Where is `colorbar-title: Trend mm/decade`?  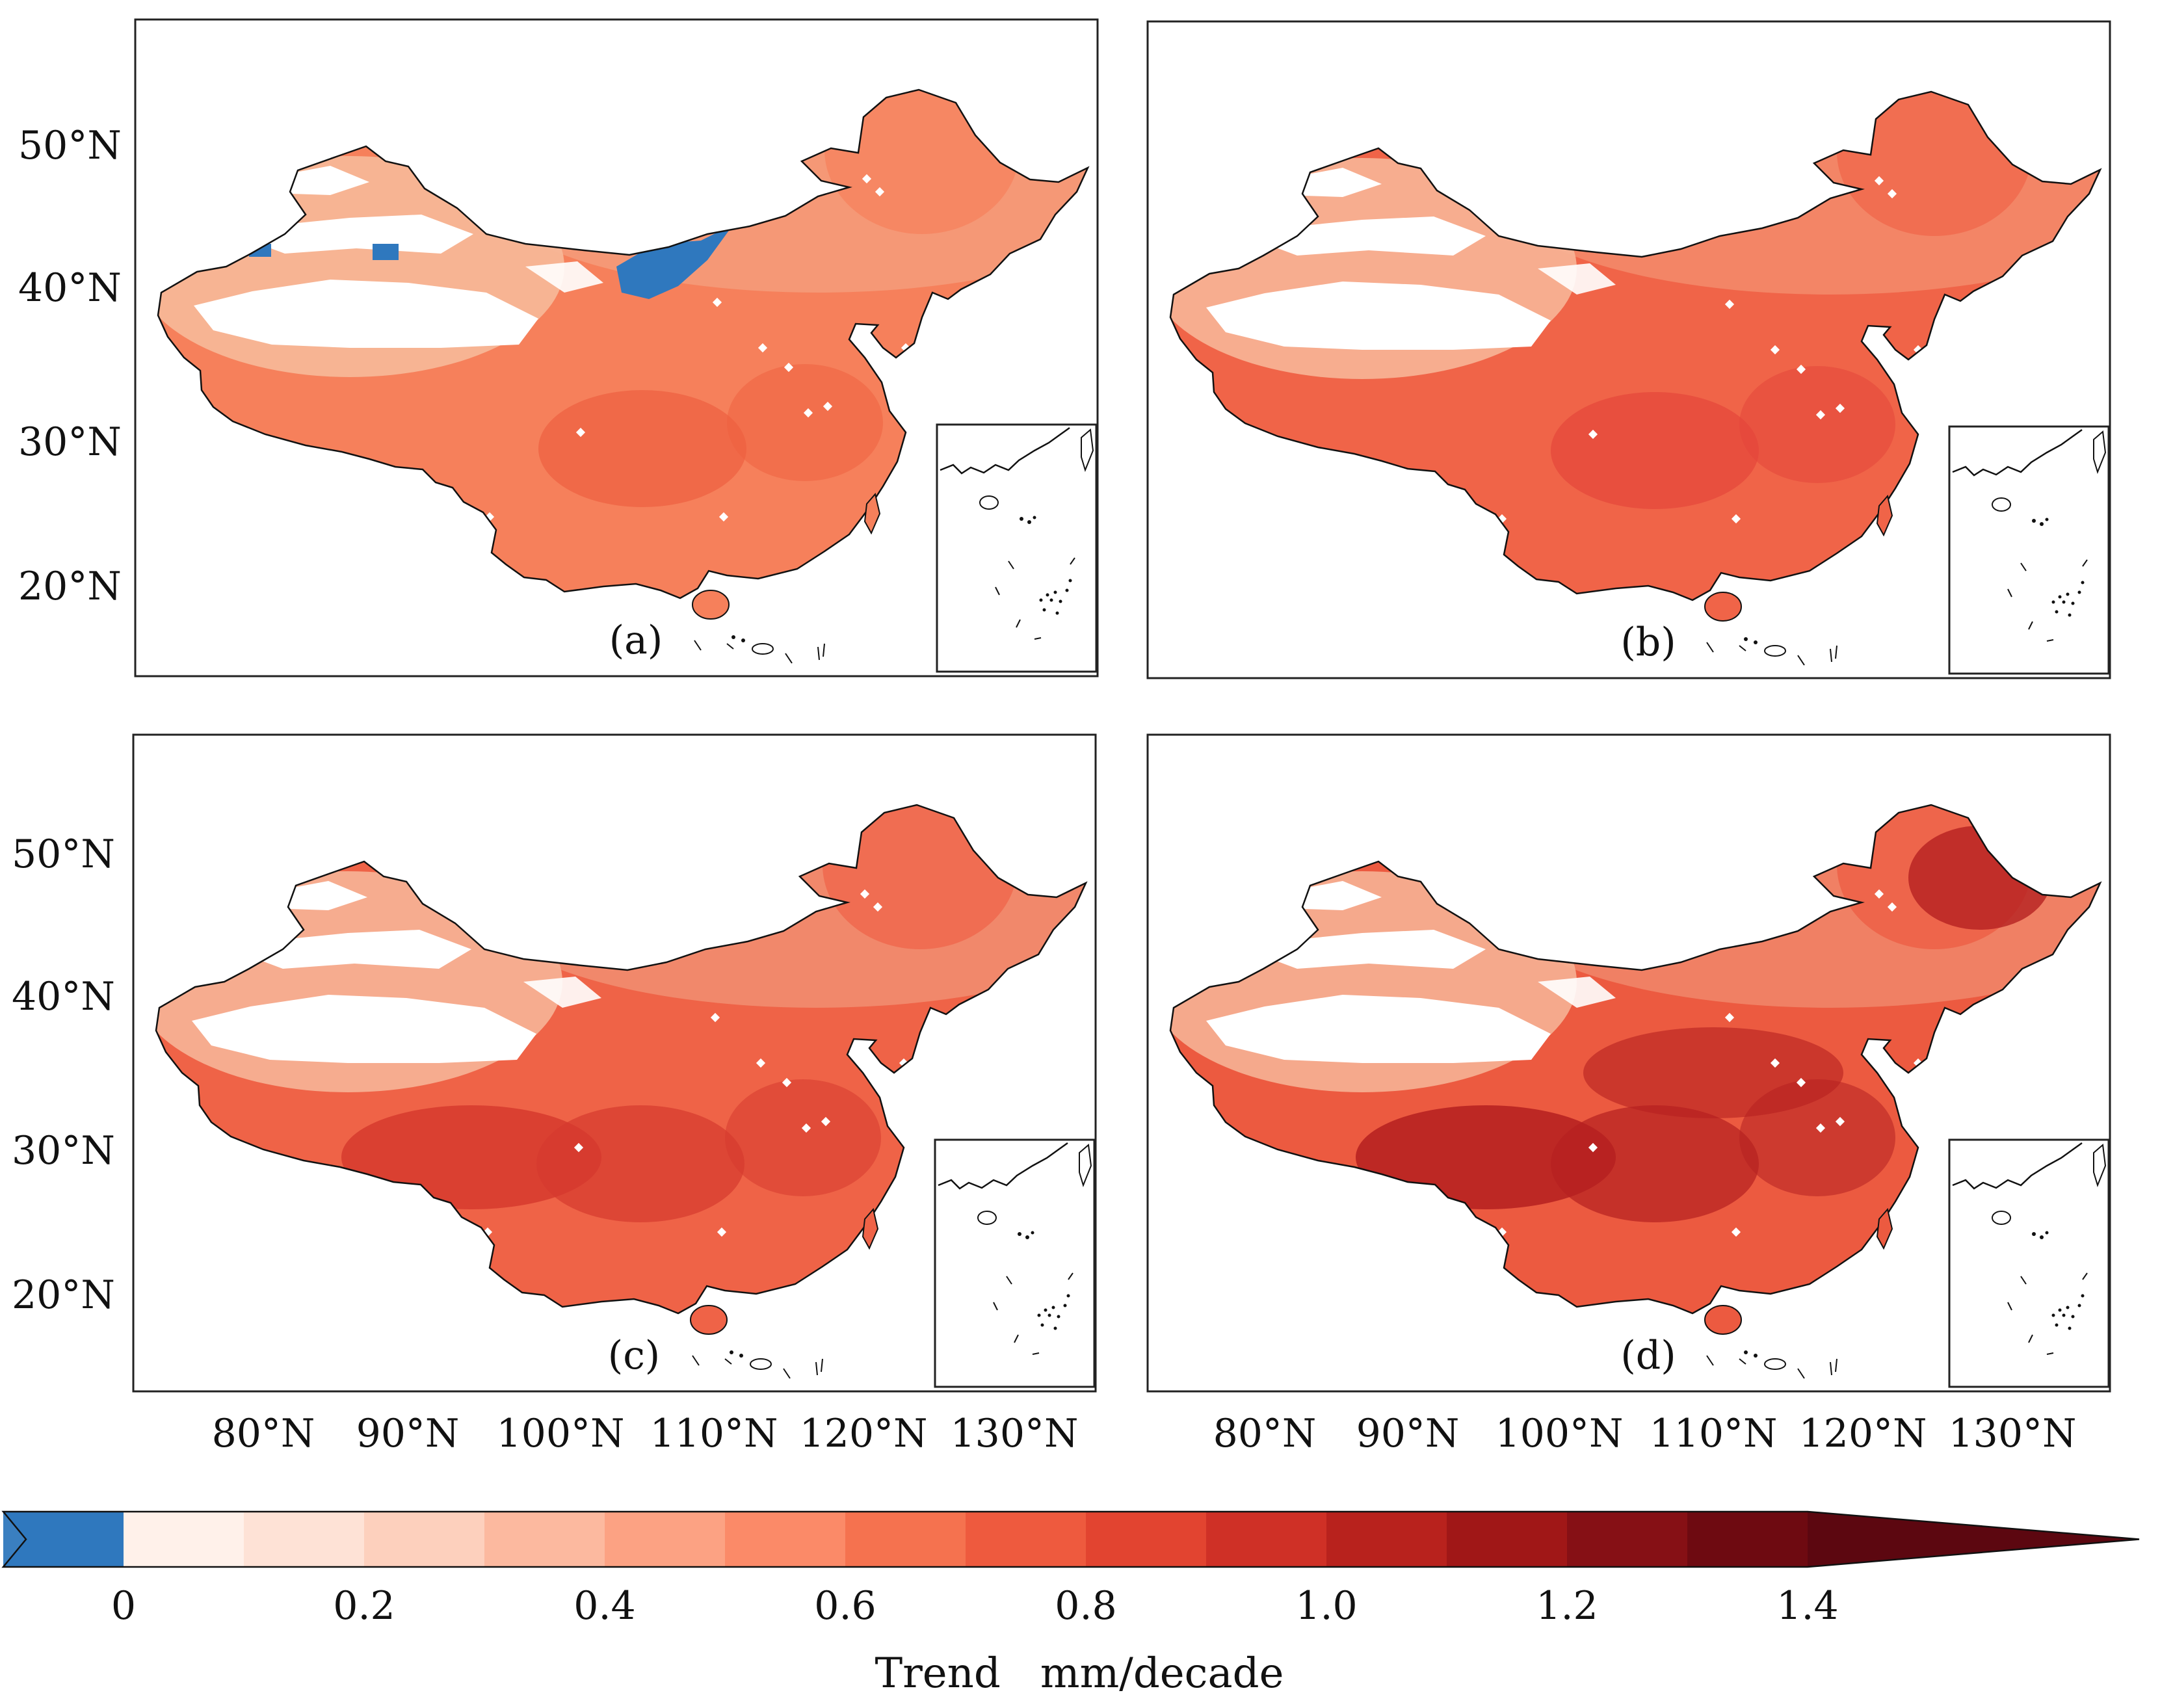
colorbar-title: Trend mm/decade is located at coordinates (1079, 1673).